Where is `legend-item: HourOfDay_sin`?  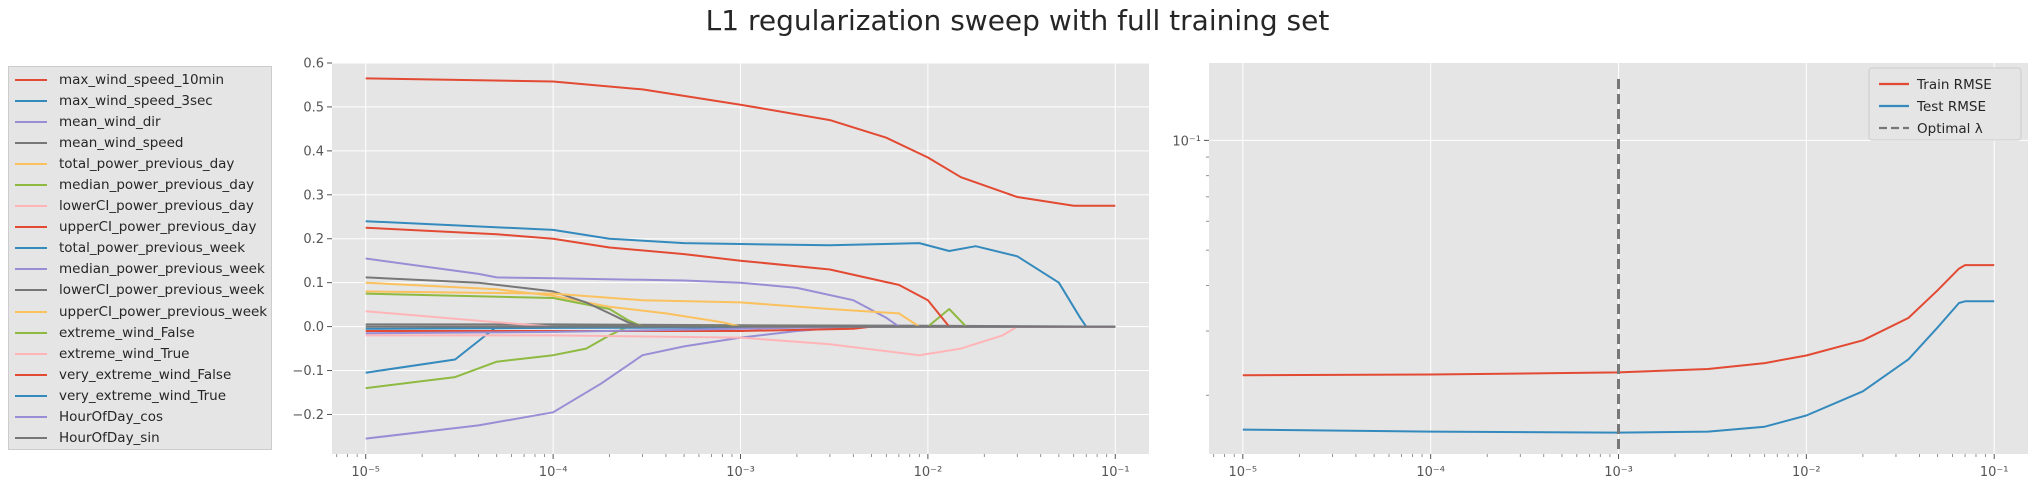
legend-item: HourOfDay_sin is located at coordinates (143, 438).